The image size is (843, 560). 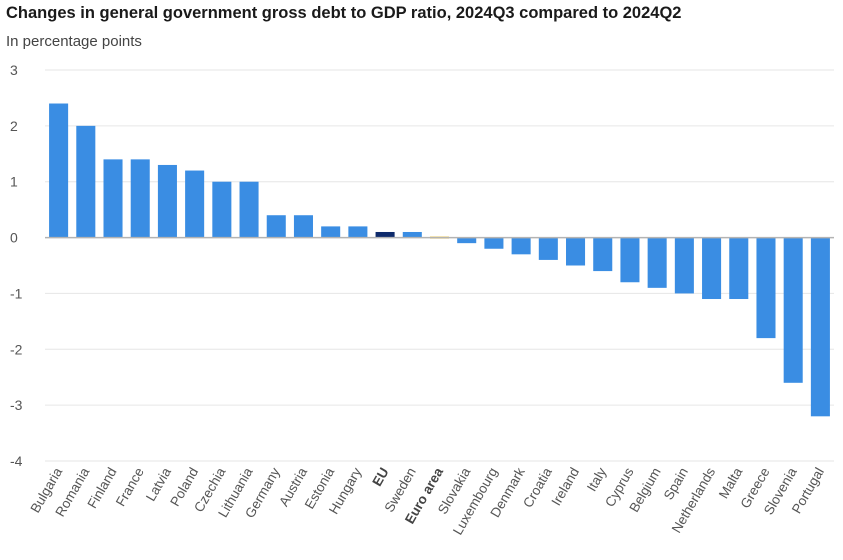 What do you see at coordinates (16, 405) in the screenshot?
I see `y-tick-label: -3` at bounding box center [16, 405].